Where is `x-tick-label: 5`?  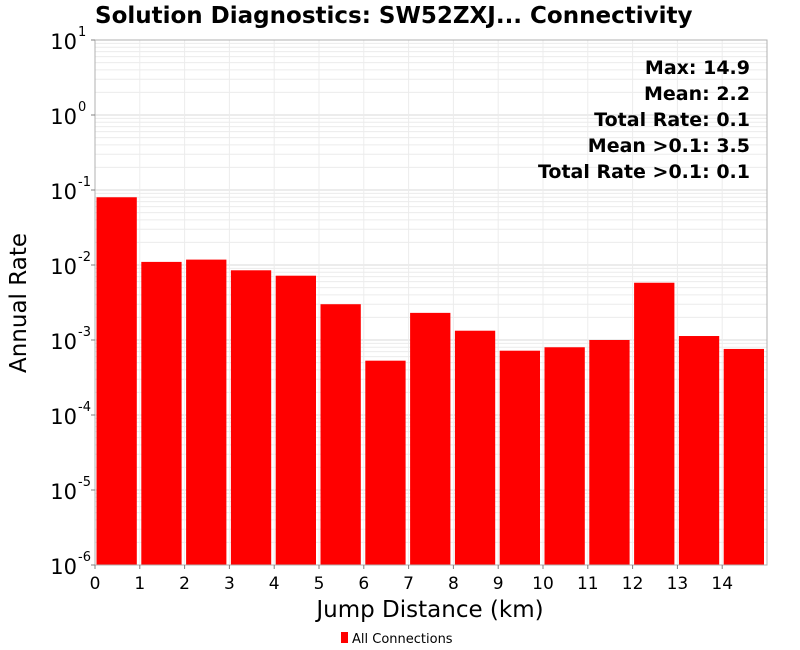
x-tick-label: 5 is located at coordinates (319, 584).